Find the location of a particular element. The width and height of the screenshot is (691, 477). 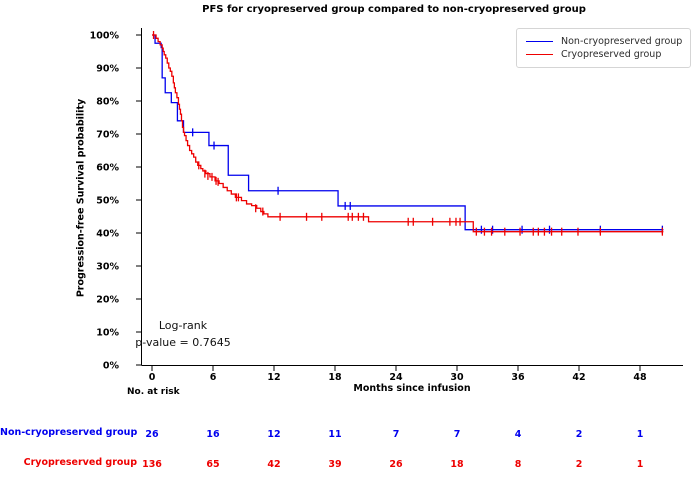

legend-line-icon-red is located at coordinates (539, 54).